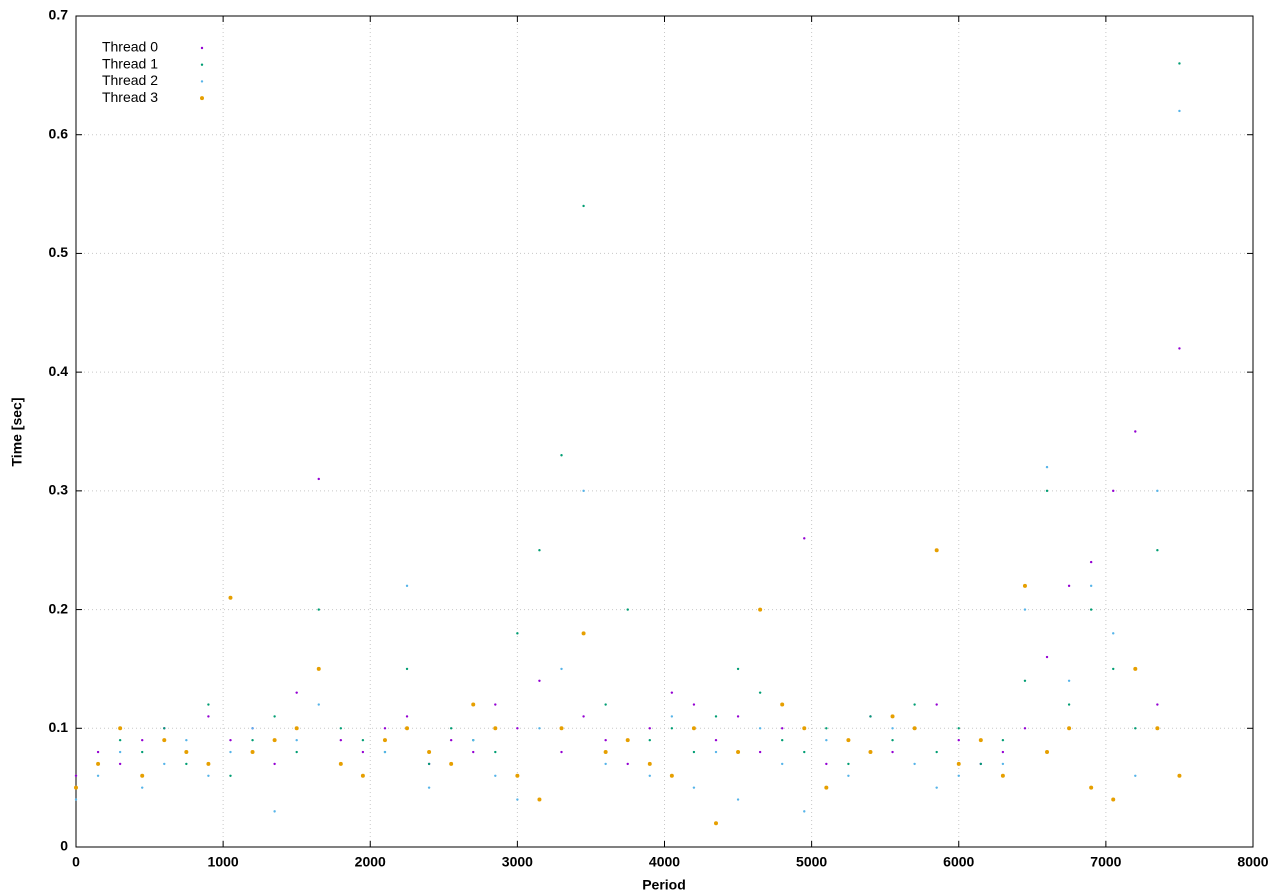  I want to click on y-tick-label: 0.3, so click(59, 490).